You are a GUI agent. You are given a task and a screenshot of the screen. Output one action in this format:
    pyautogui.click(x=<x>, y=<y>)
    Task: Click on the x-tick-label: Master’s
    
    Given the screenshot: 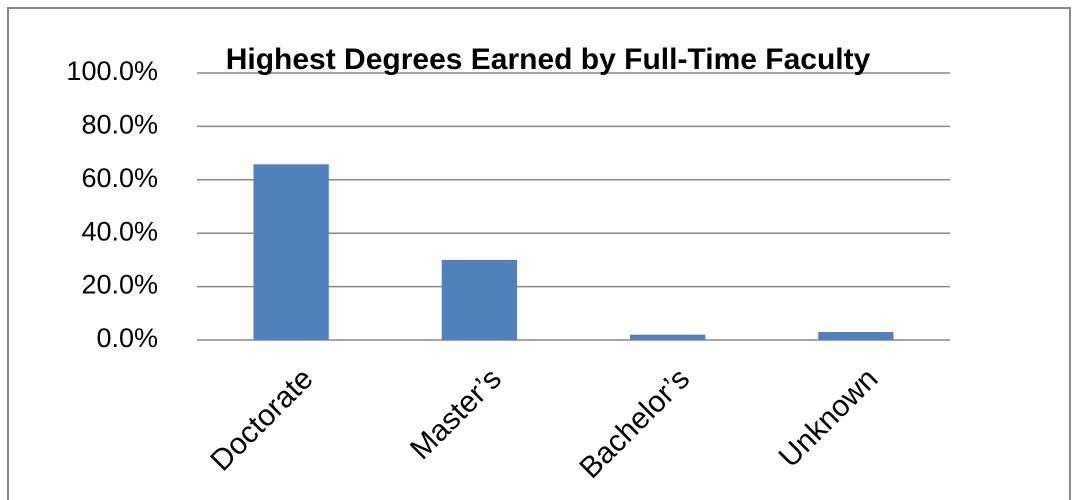 What is the action you would take?
    pyautogui.click(x=456, y=414)
    